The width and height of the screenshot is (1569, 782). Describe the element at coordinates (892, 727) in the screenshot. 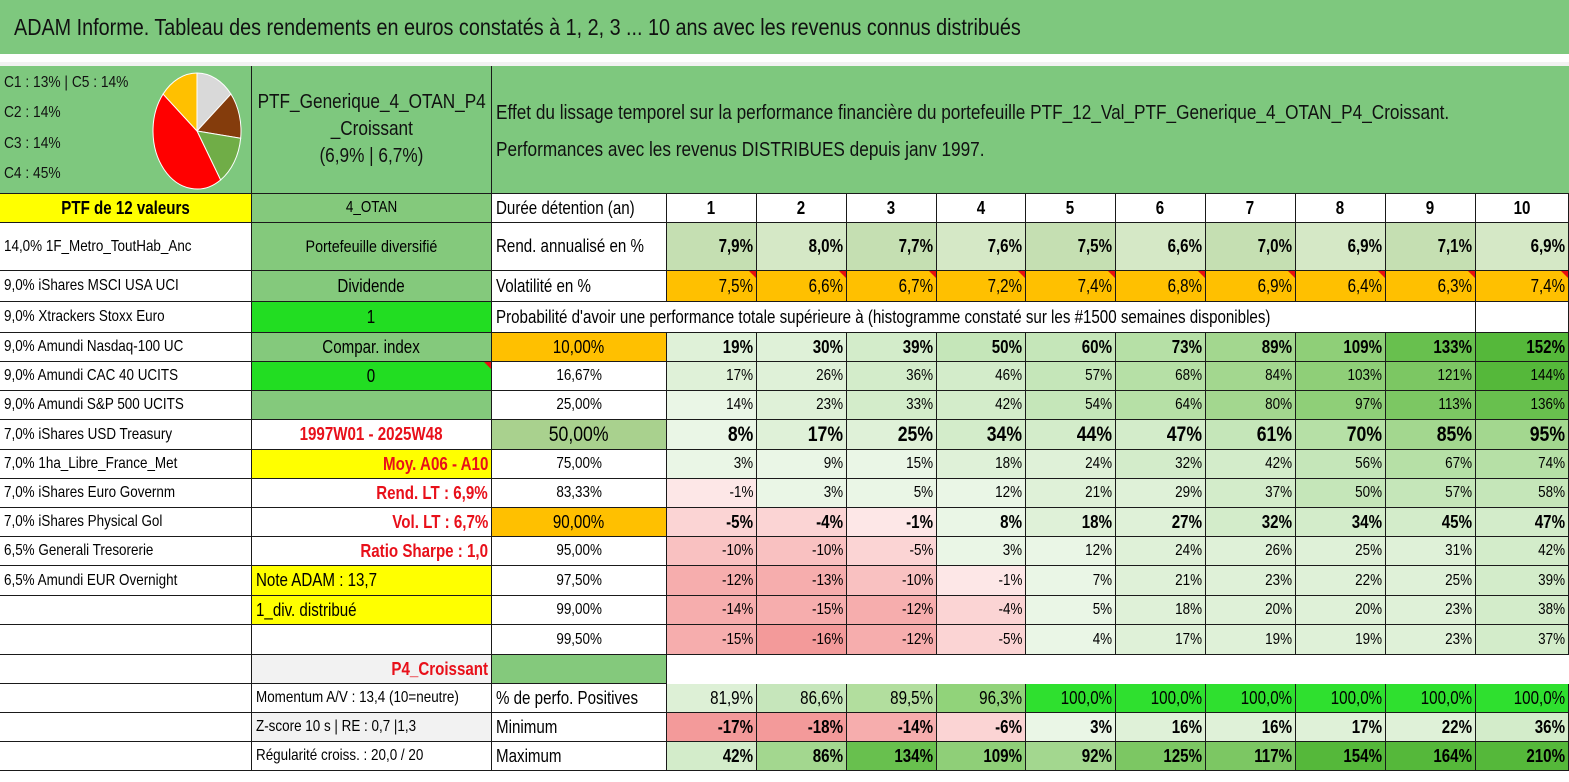

I see `minimum-value: -14%` at that location.